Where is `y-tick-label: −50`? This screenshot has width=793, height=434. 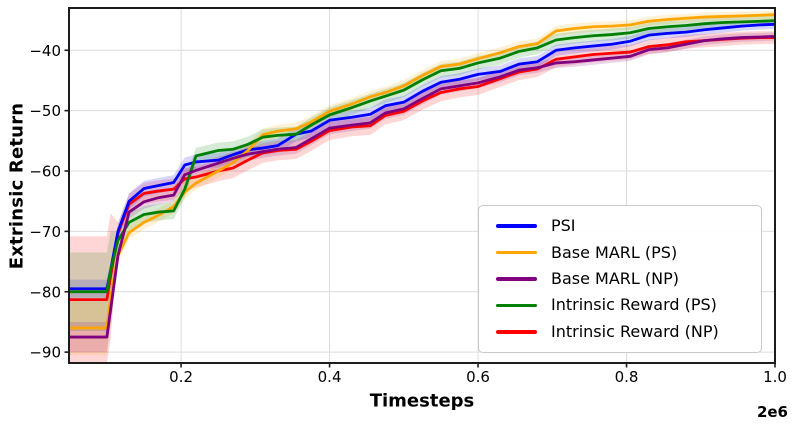 y-tick-label: −50 is located at coordinates (45, 111).